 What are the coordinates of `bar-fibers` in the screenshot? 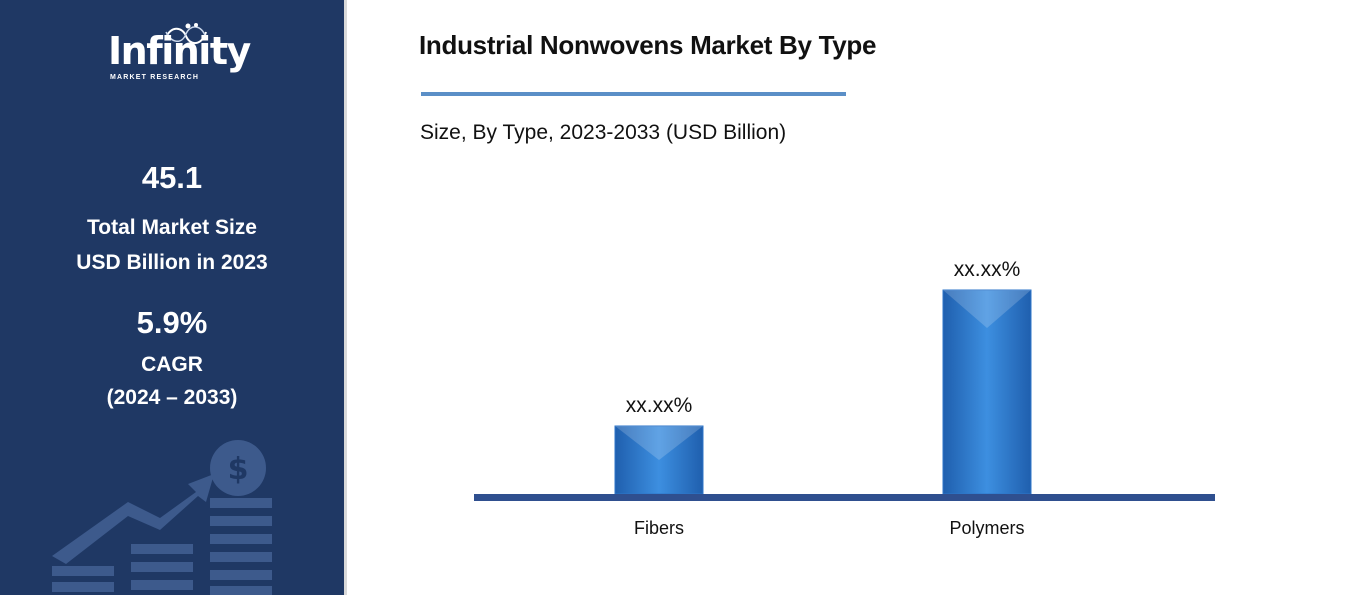 It's located at (659, 460).